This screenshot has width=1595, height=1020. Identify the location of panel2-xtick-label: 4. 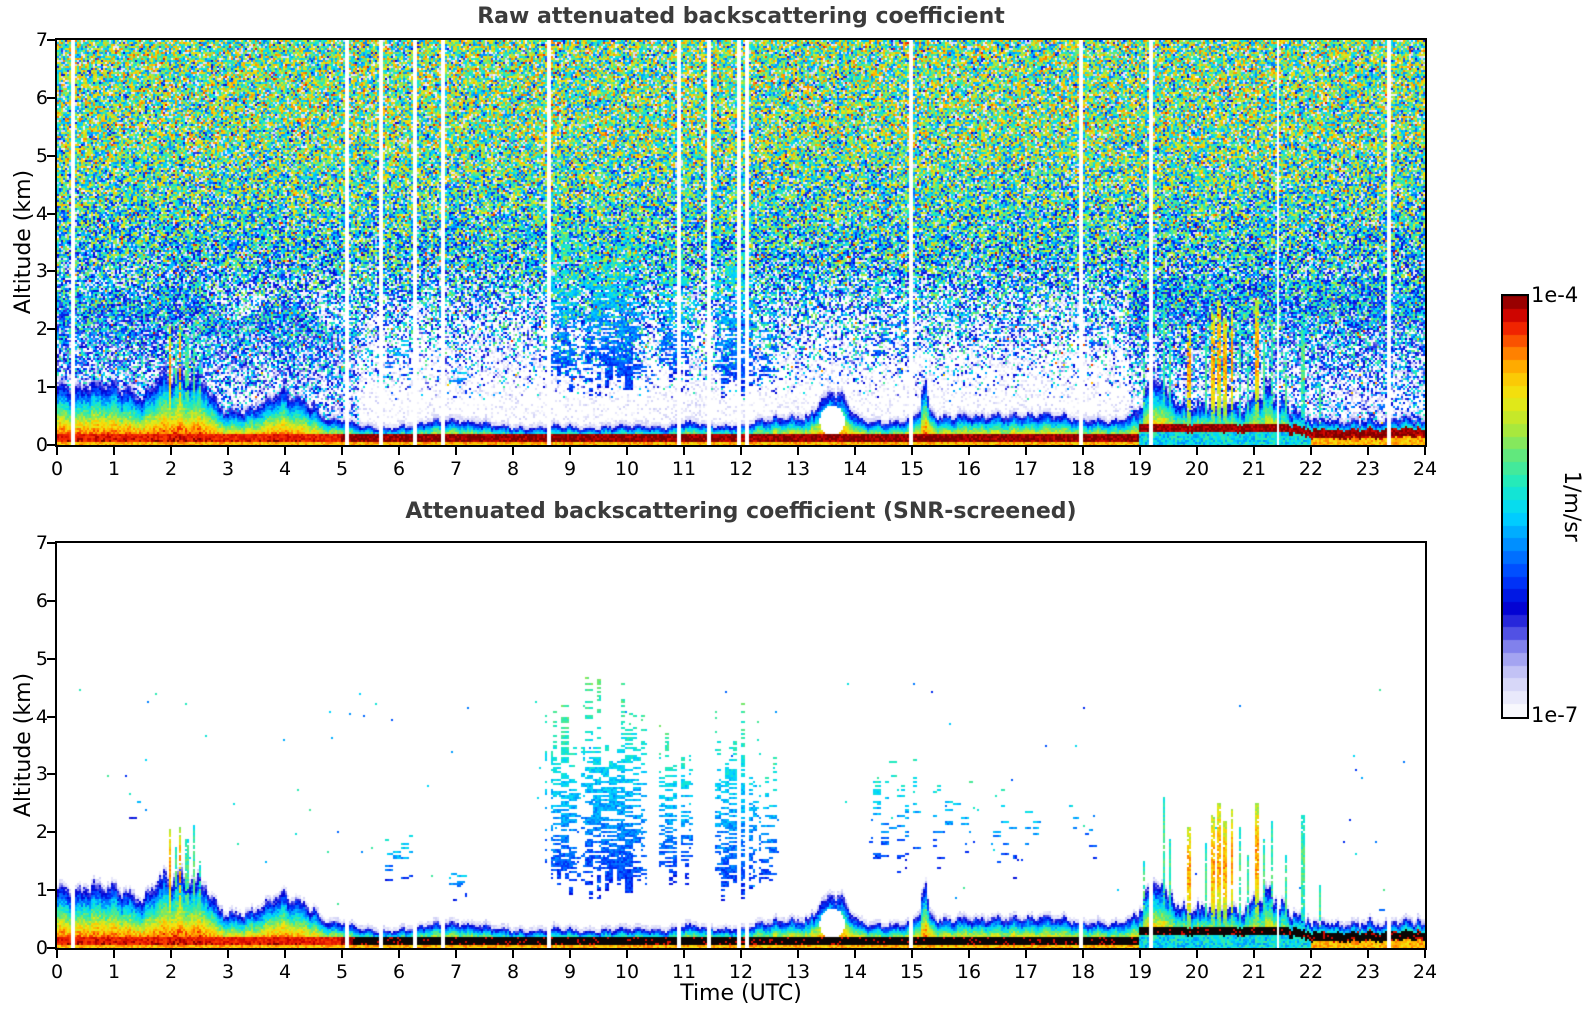
(285, 972).